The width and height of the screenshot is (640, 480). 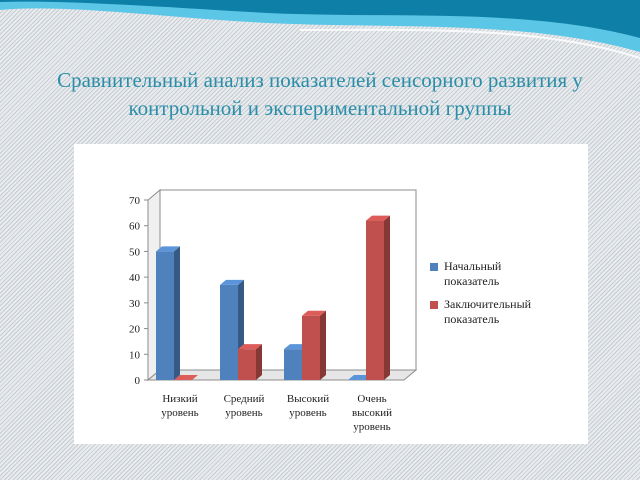 I want to click on y-tick-label: 20, so click(x=135, y=330).